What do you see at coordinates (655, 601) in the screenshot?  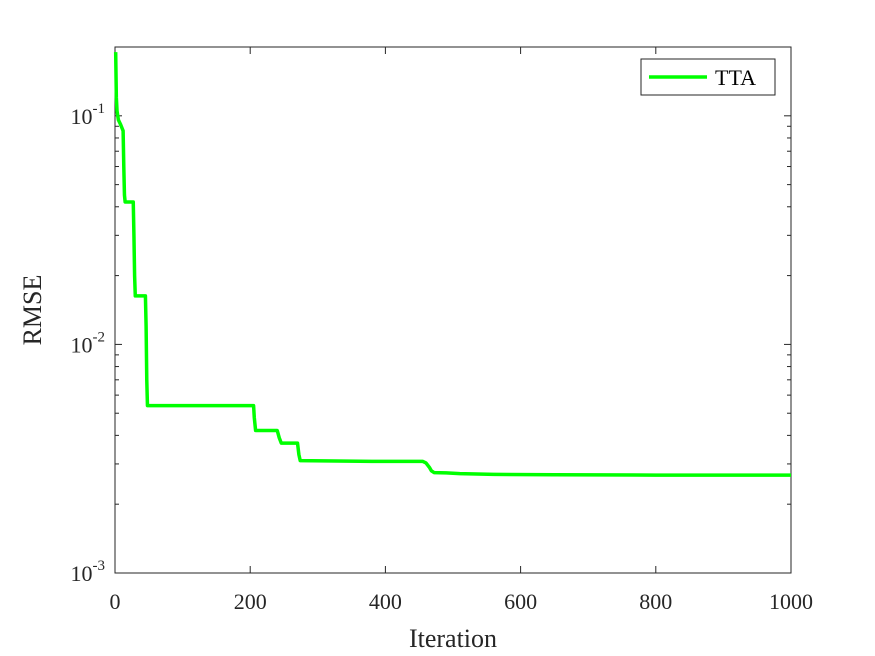 I see `x-tick-label: 800` at bounding box center [655, 601].